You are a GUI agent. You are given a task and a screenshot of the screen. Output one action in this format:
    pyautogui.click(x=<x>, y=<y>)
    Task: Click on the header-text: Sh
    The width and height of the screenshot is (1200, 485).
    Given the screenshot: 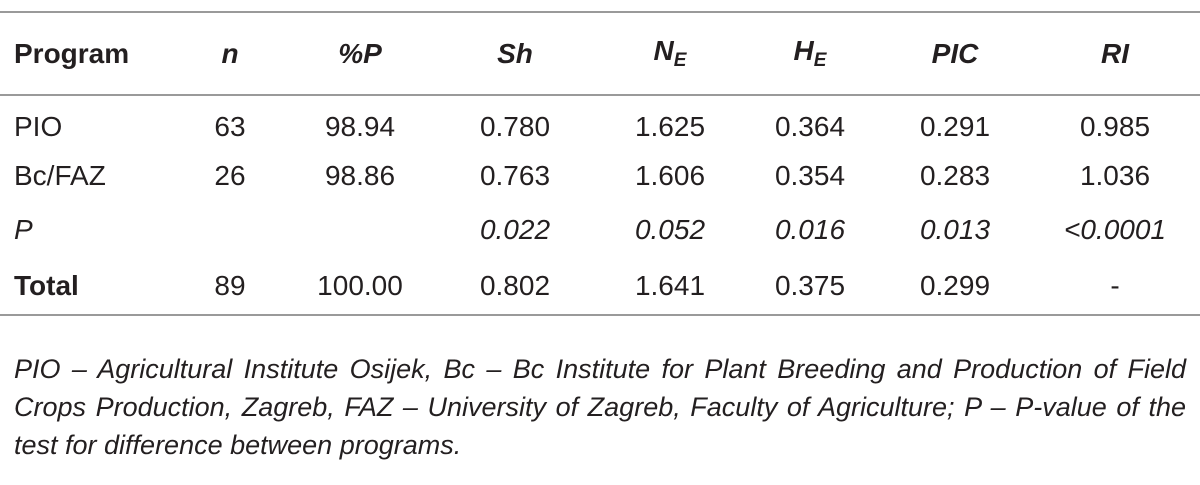 What is the action you would take?
    pyautogui.click(x=515, y=53)
    